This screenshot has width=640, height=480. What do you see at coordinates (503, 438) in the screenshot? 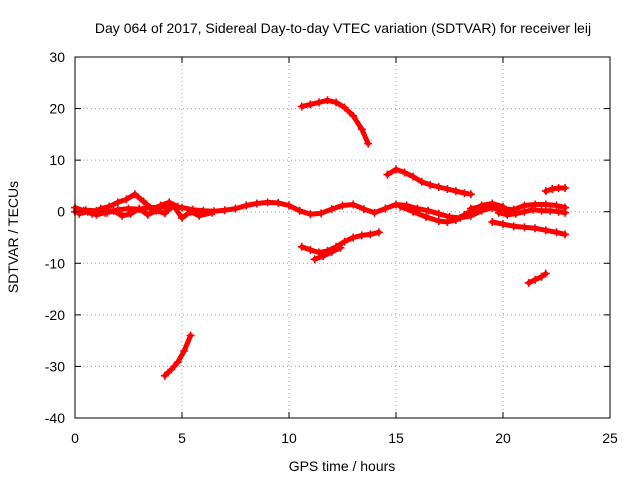
I see `x-tick-label: 20` at bounding box center [503, 438].